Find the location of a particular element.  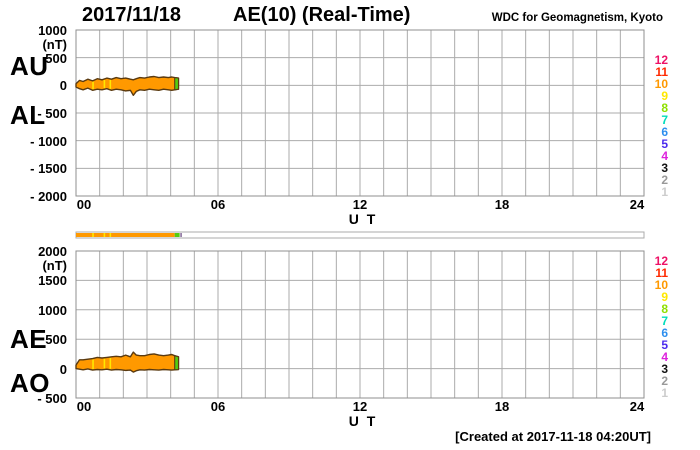

ytick-label: - 2000 is located at coordinates (48, 196).